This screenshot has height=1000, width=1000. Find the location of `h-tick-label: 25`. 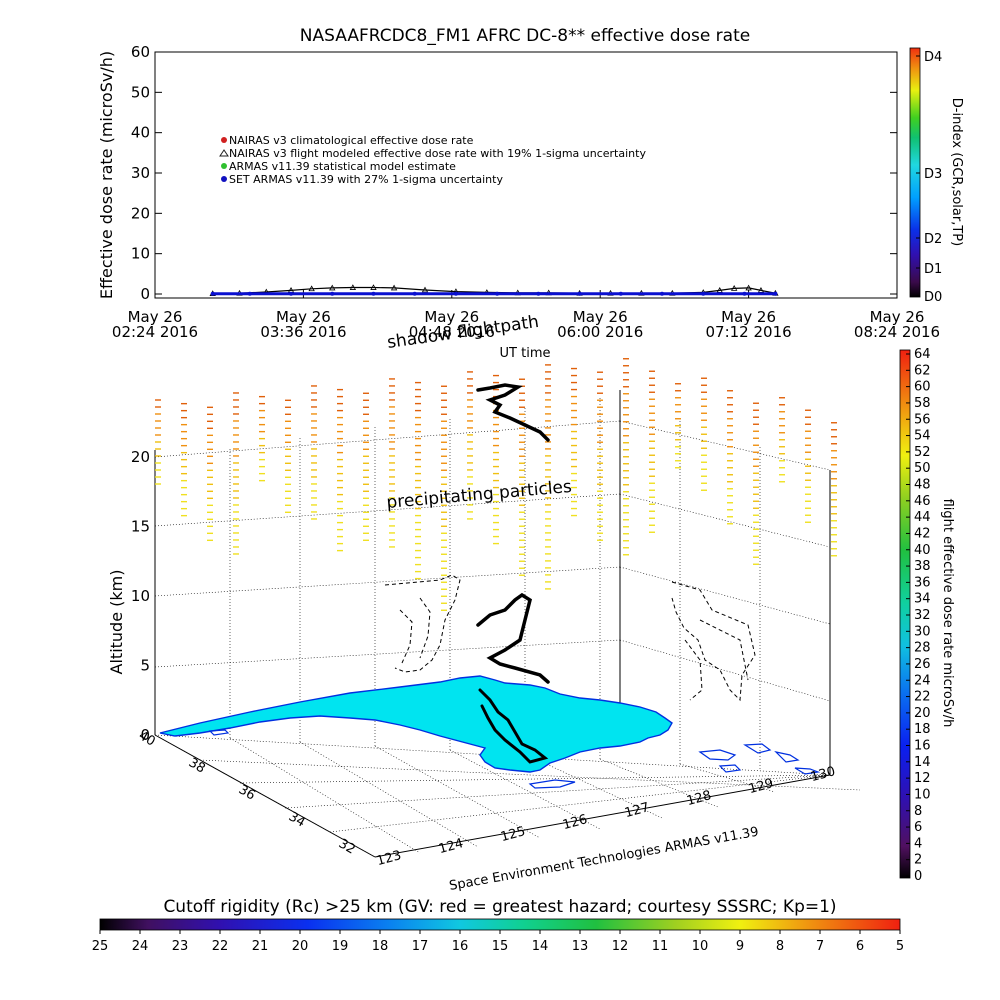

h-tick-label: 25 is located at coordinates (100, 946).